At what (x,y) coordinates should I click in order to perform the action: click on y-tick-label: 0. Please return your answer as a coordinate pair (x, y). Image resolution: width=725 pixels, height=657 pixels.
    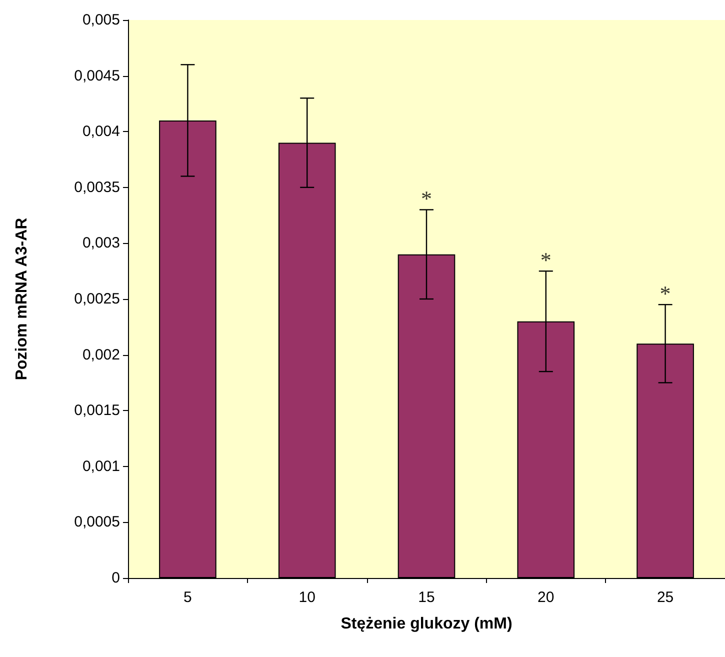
    Looking at the image, I should click on (116, 578).